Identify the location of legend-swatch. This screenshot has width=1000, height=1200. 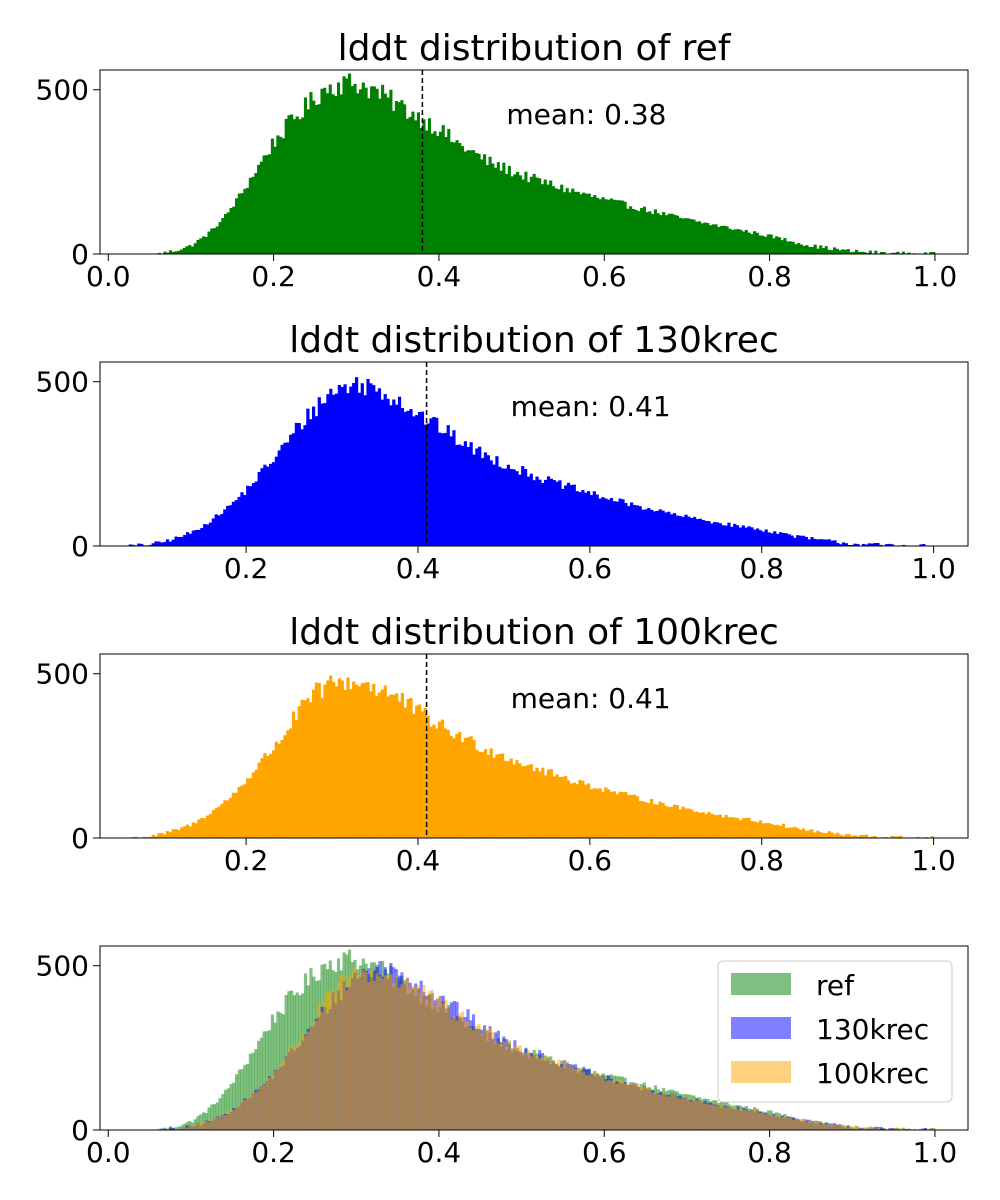
(761, 1028).